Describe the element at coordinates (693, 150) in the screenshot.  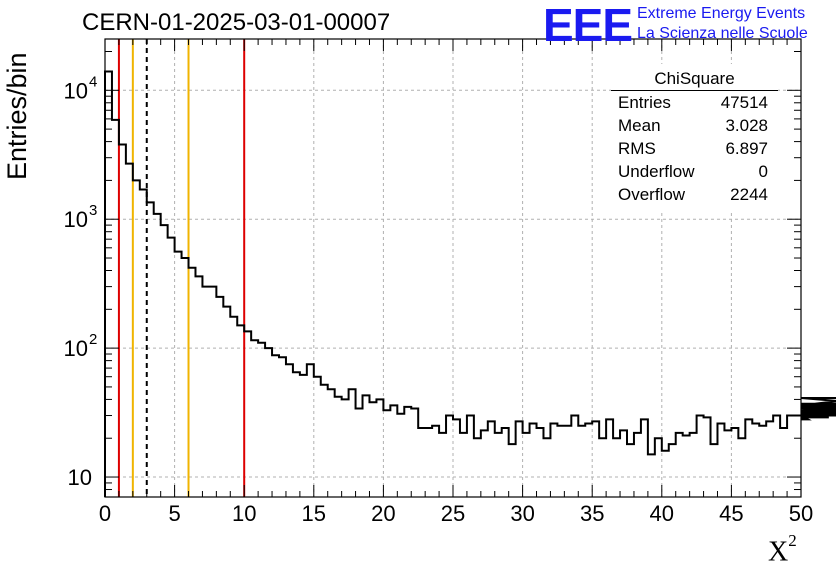
I see `stats-row-rms: RMS 6.897` at that location.